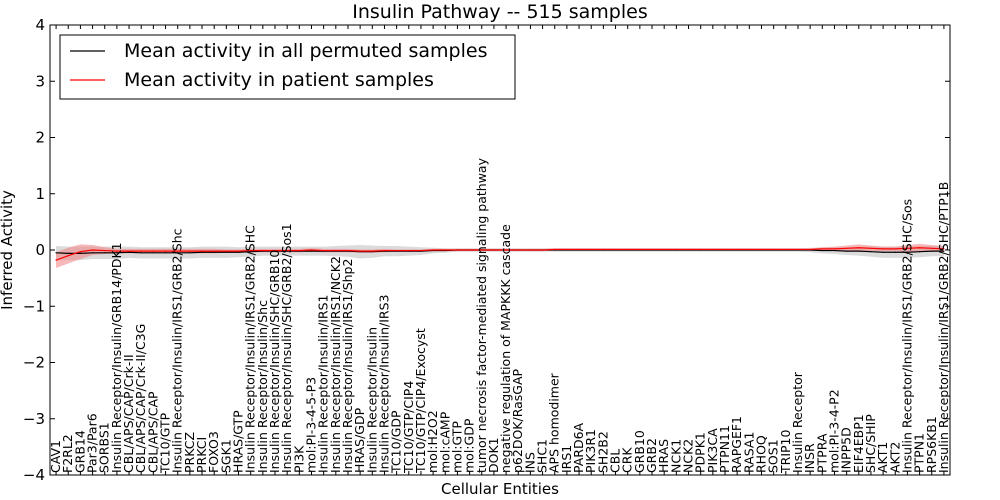  I want to click on series-line-patient, so click(499, 254).